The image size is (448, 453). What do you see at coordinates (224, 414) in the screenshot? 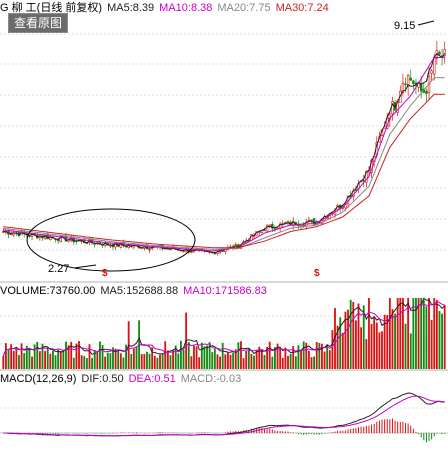
I see `macd-dif-line` at bounding box center [224, 414].